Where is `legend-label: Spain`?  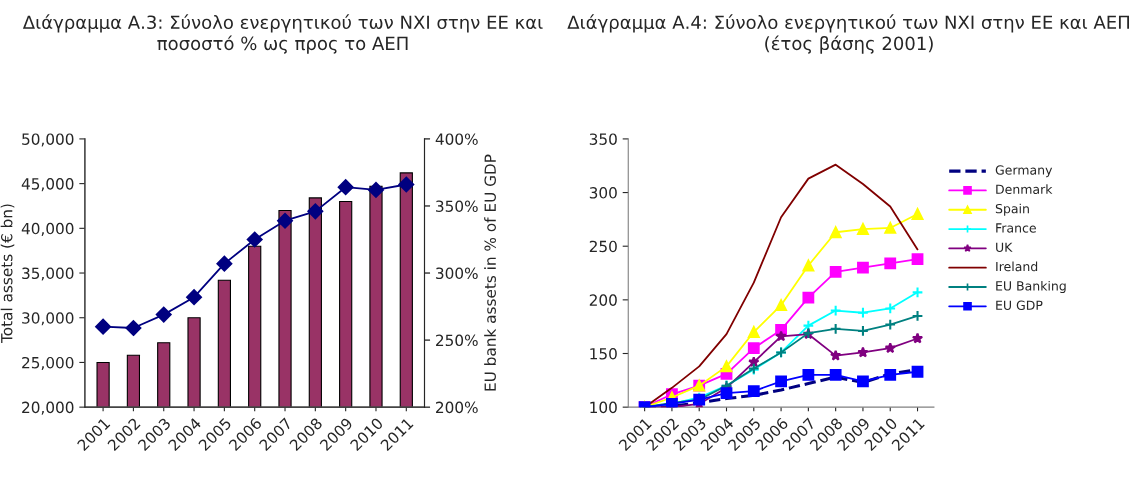 legend-label: Spain is located at coordinates (1012, 209).